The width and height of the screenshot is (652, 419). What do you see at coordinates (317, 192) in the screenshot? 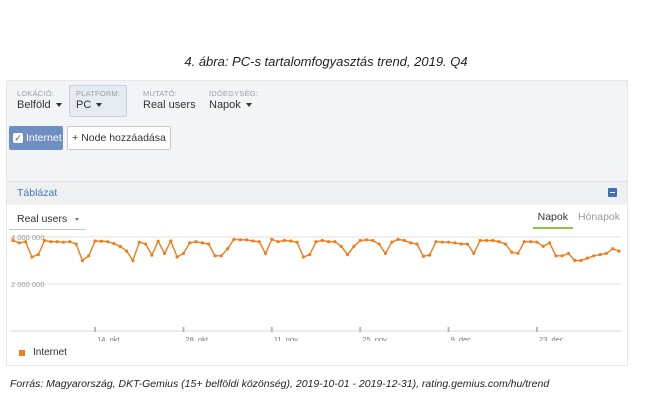
I see `table-toggle-bar: Táblázat` at bounding box center [317, 192].